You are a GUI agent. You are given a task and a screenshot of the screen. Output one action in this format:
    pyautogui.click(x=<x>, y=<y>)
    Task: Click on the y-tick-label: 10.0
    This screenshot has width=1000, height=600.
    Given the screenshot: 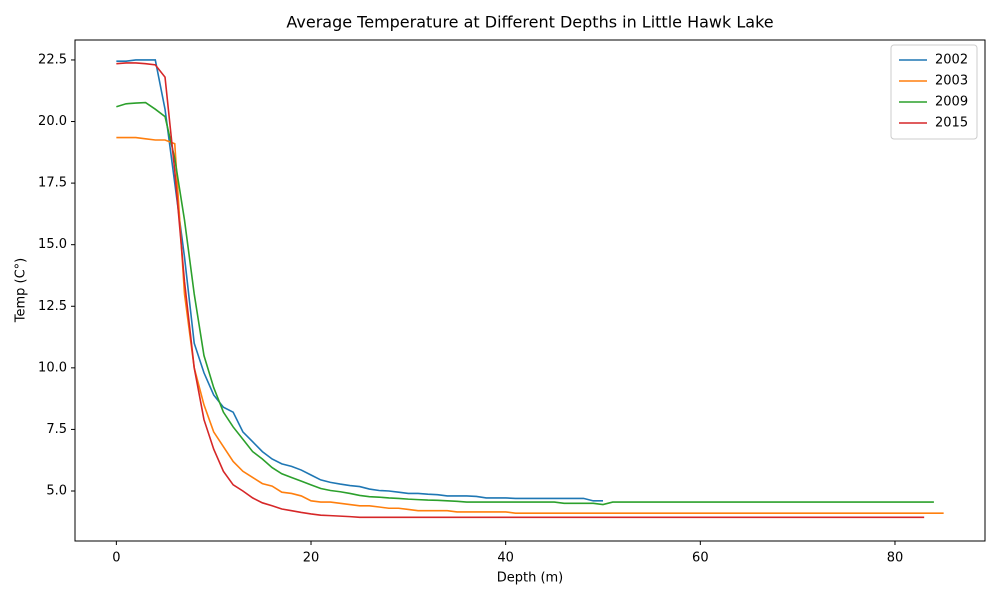 What is the action you would take?
    pyautogui.click(x=52, y=367)
    